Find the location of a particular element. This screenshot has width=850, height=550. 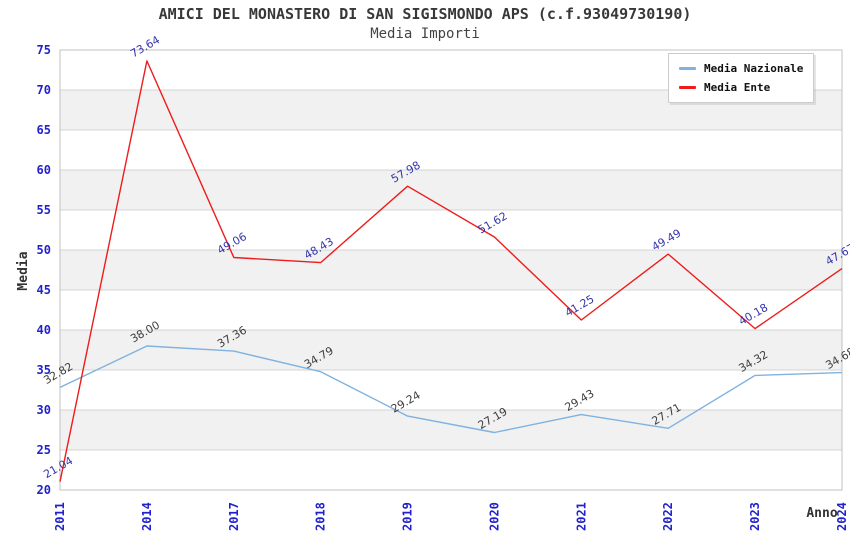

legend-swatch-media-nazionale-icon is located at coordinates (687, 68).